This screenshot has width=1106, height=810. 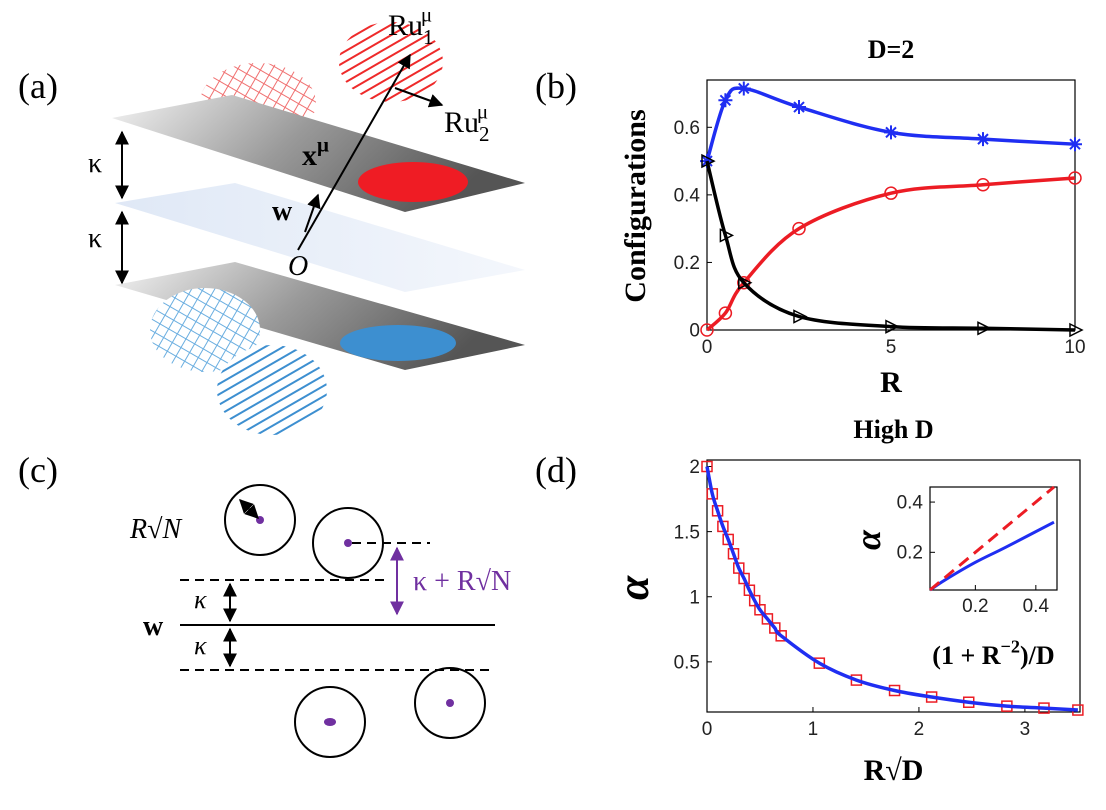 I want to click on chart-title: High D, so click(x=893, y=429).